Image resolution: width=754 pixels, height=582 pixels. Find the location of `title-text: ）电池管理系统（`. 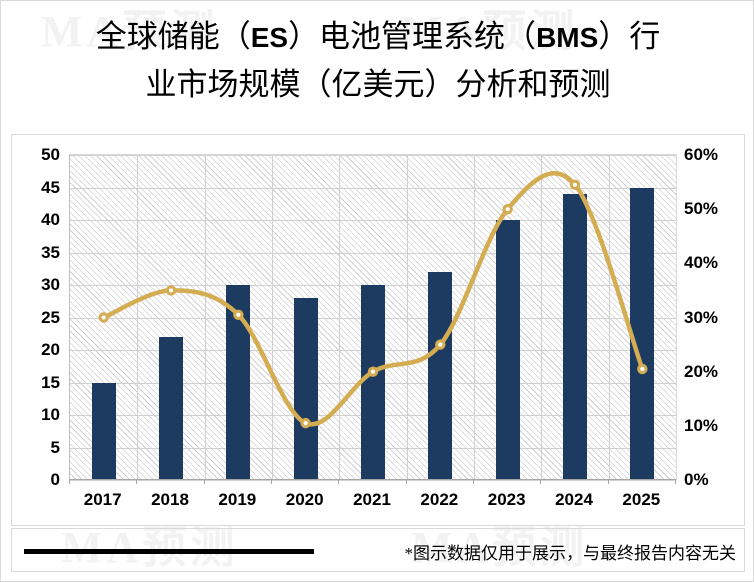

title-text: ）电池管理系统（ is located at coordinates (412, 36).